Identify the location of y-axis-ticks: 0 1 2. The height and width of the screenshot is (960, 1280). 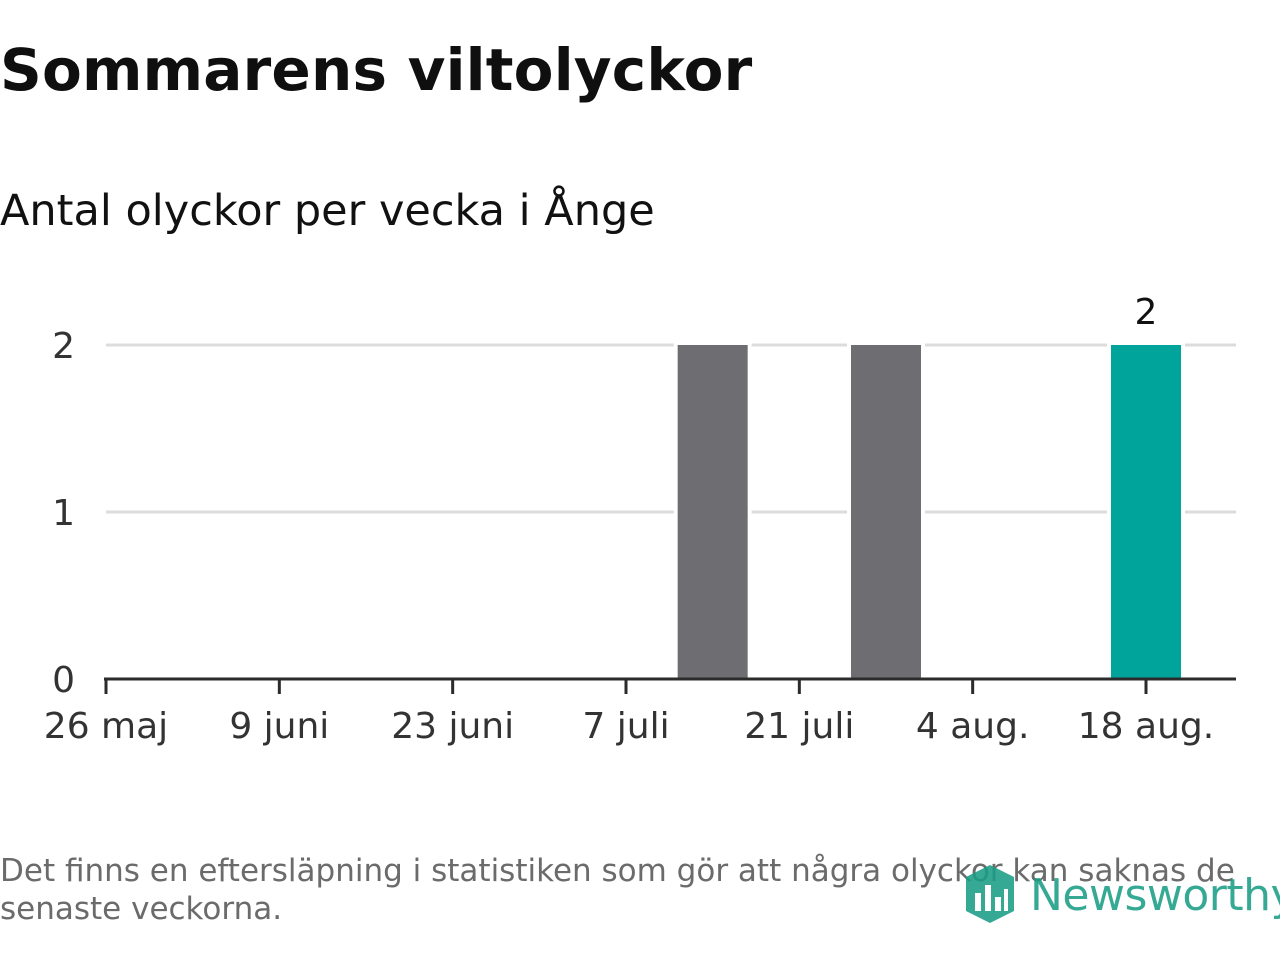
(63, 513).